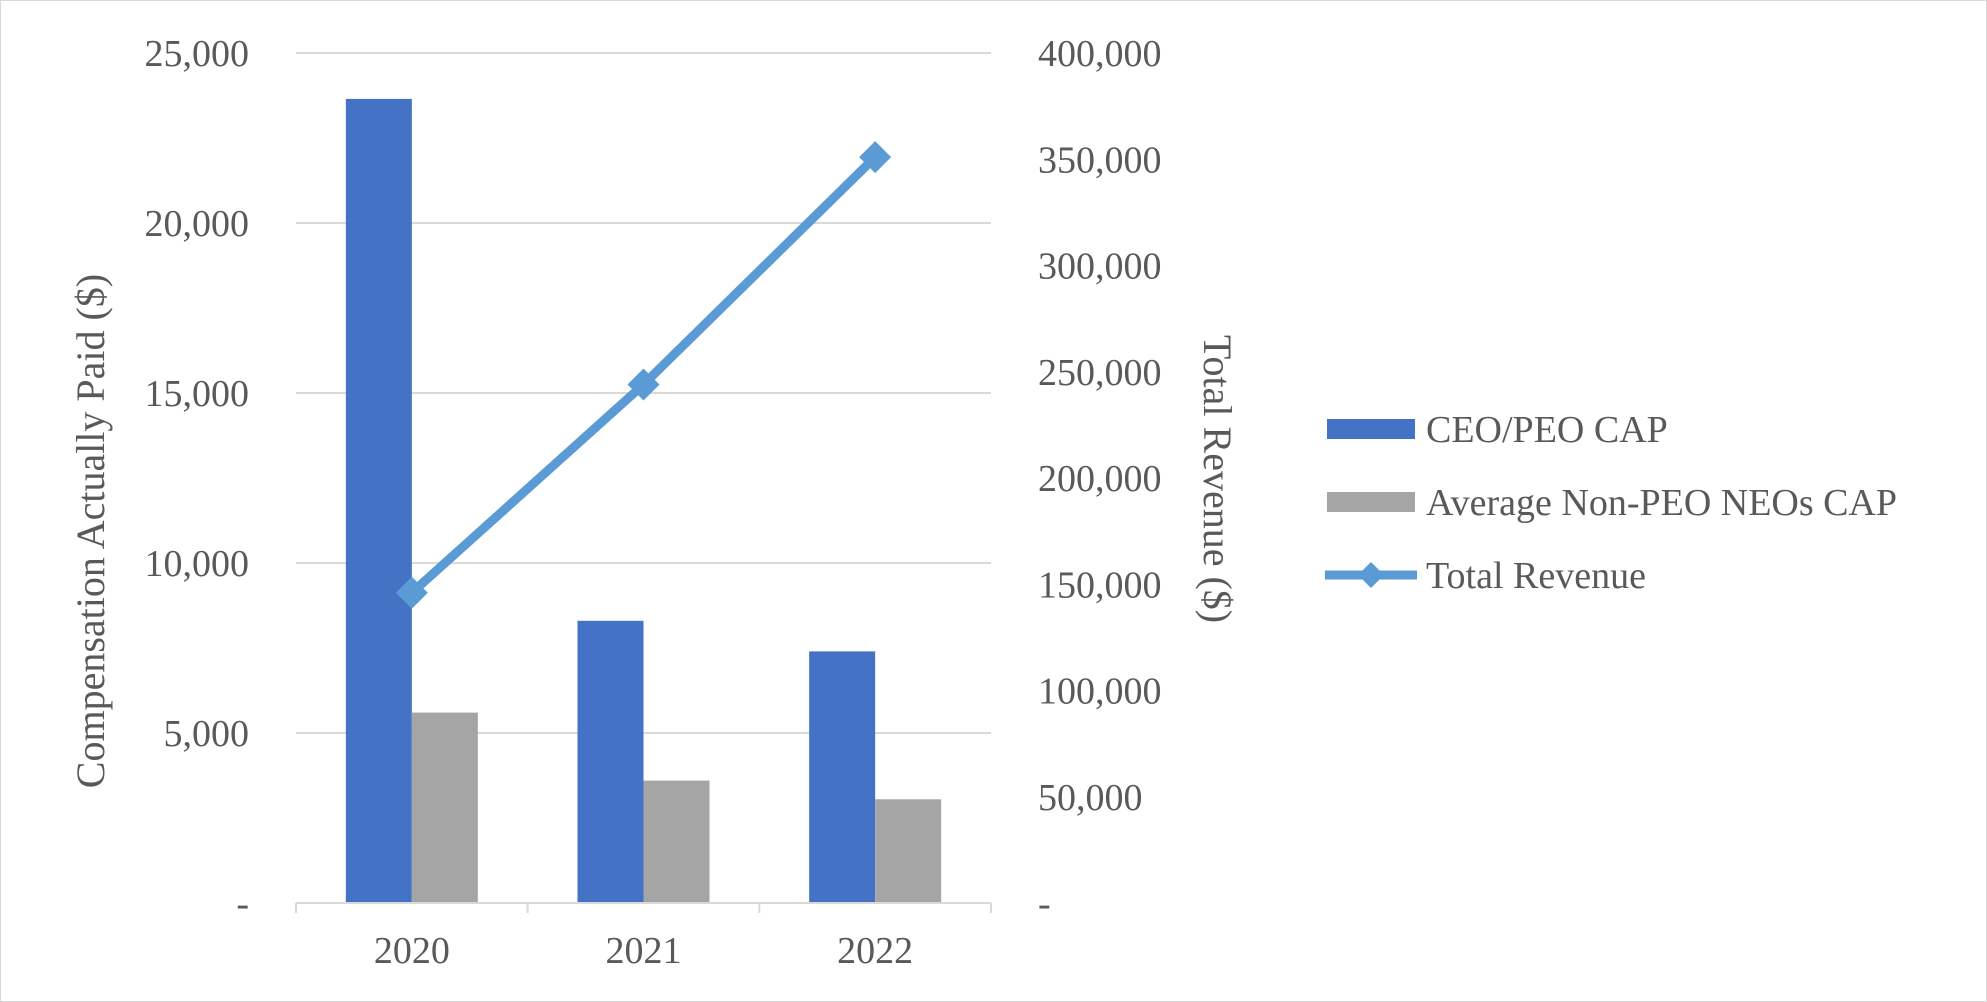 The image size is (1987, 1002). Describe the element at coordinates (1100, 267) in the screenshot. I see `y2-tick-label: 300,000` at that location.